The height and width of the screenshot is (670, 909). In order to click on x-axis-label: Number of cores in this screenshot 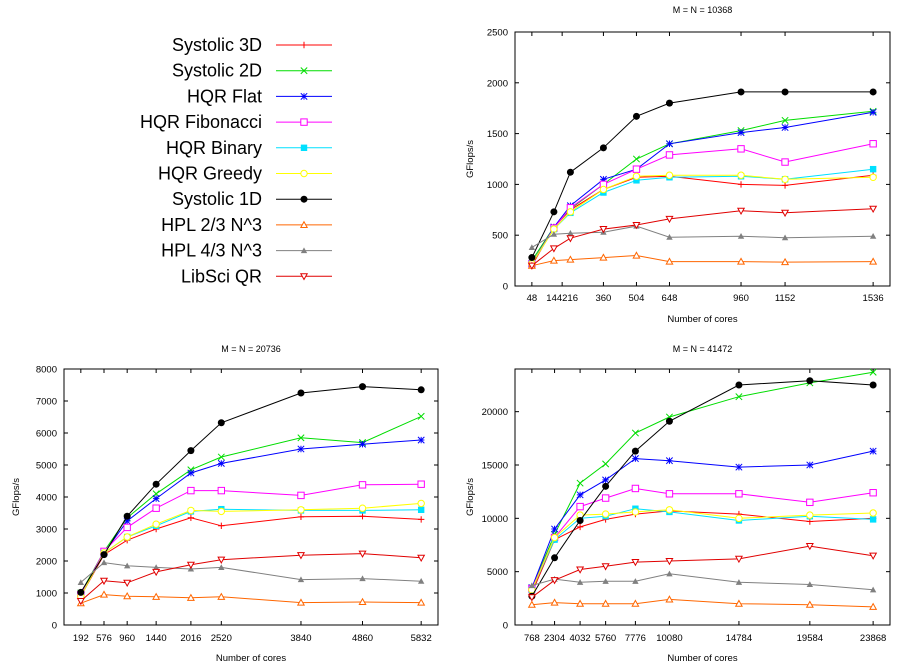, I will do `click(702, 319)`.